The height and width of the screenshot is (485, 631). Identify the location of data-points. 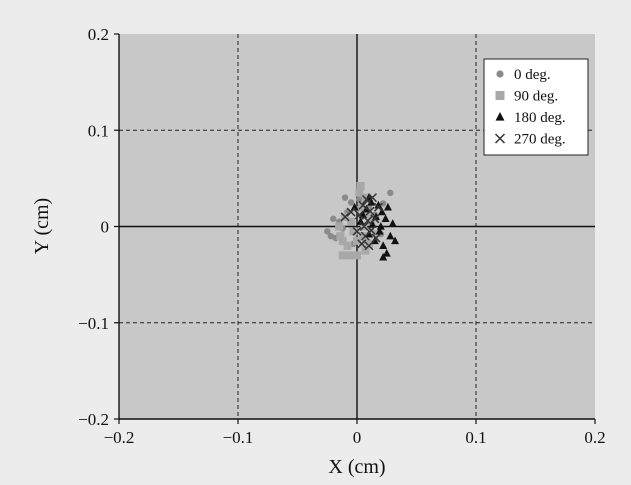
(362, 221).